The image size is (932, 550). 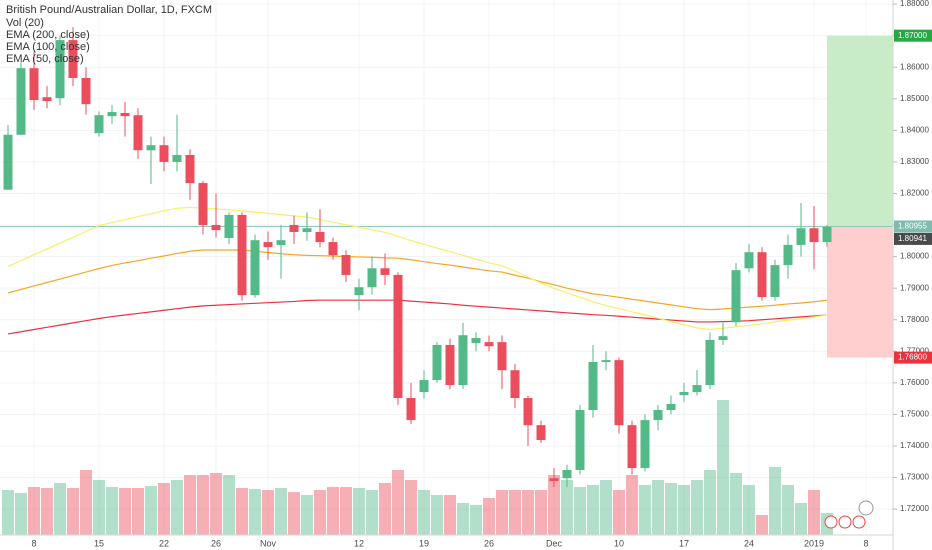 What do you see at coordinates (912, 226) in the screenshot?
I see `entry-label: 1.80955` at bounding box center [912, 226].